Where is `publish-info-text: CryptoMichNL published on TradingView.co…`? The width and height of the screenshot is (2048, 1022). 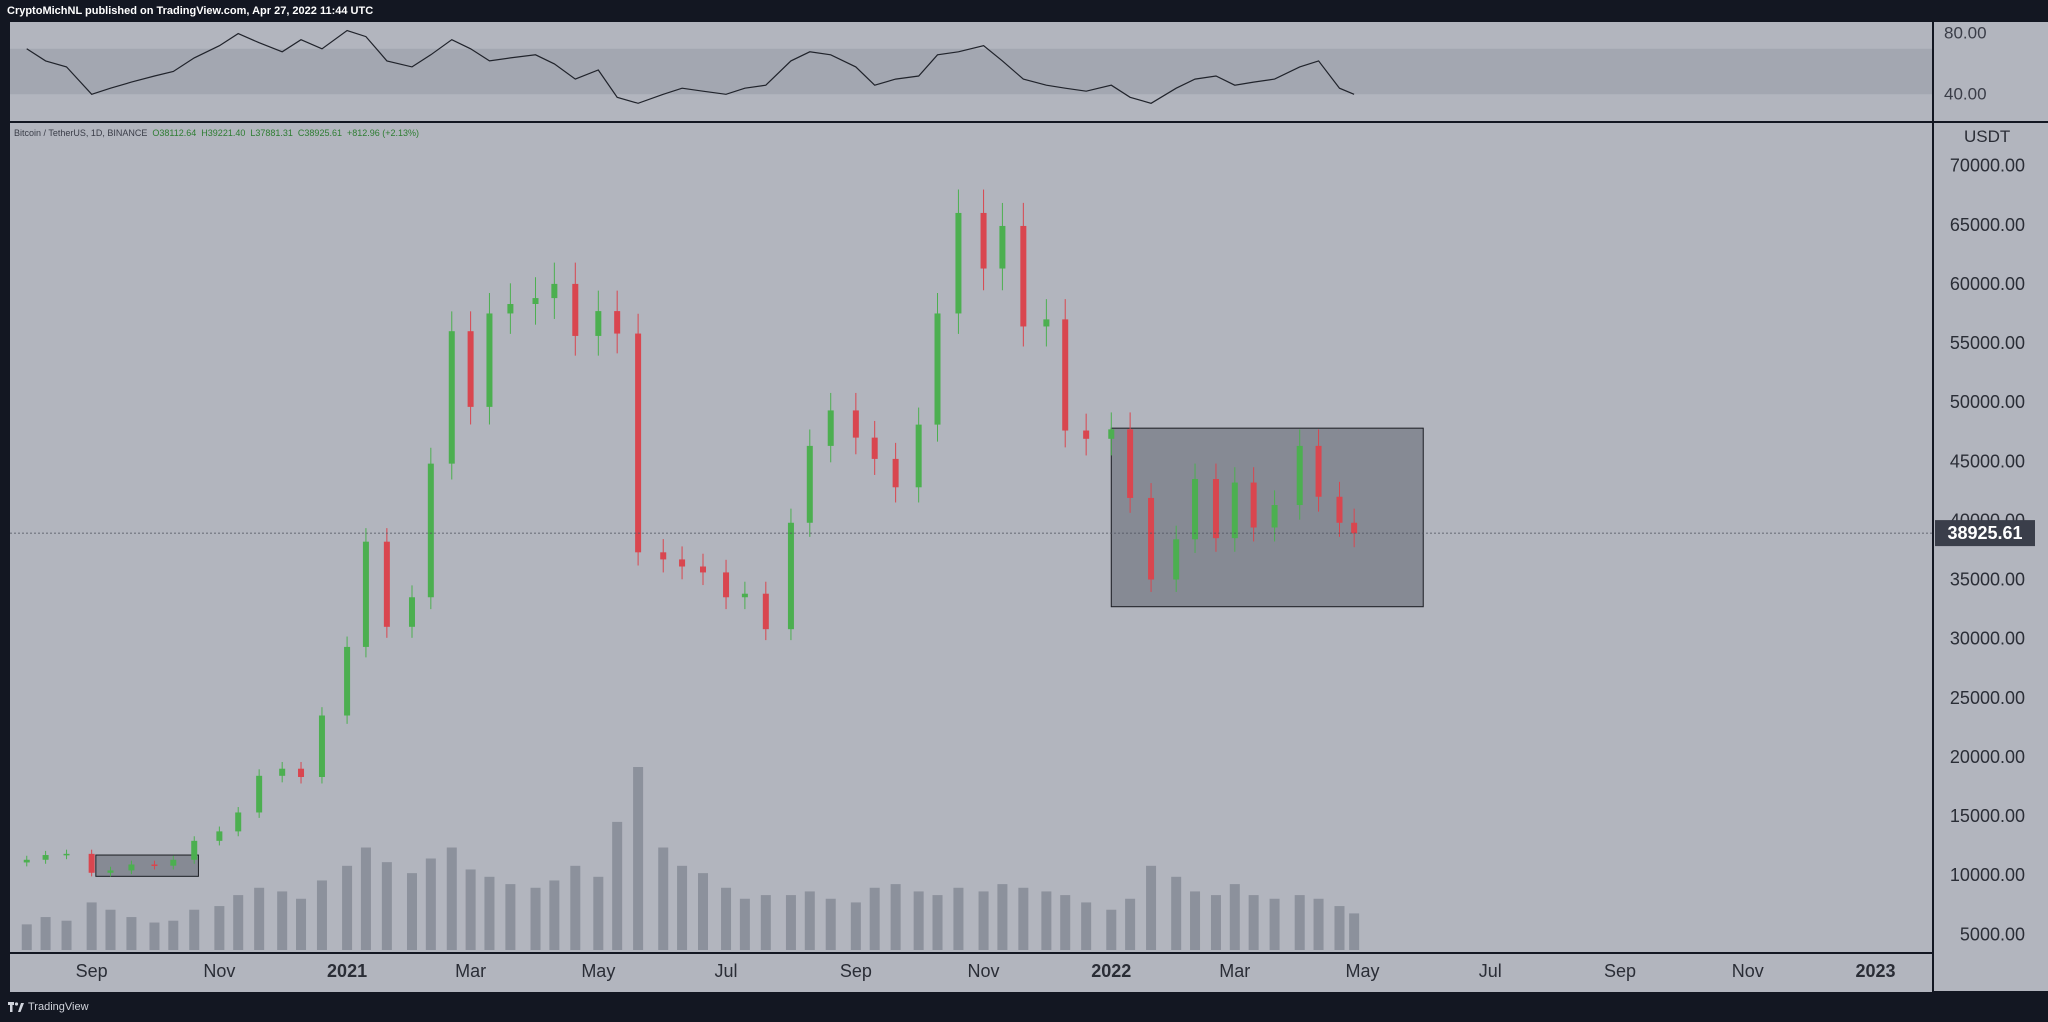 publish-info-text: CryptoMichNL published on TradingView.co… is located at coordinates (190, 11).